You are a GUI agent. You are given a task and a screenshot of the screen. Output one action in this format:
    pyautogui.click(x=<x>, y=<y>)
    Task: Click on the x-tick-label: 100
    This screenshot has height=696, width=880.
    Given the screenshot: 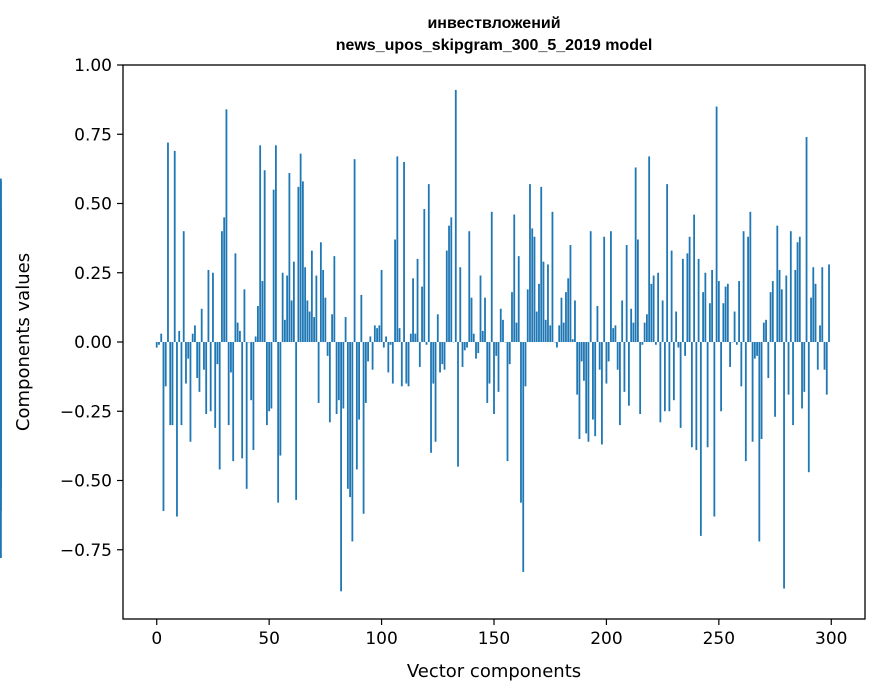 What is the action you would take?
    pyautogui.click(x=381, y=639)
    